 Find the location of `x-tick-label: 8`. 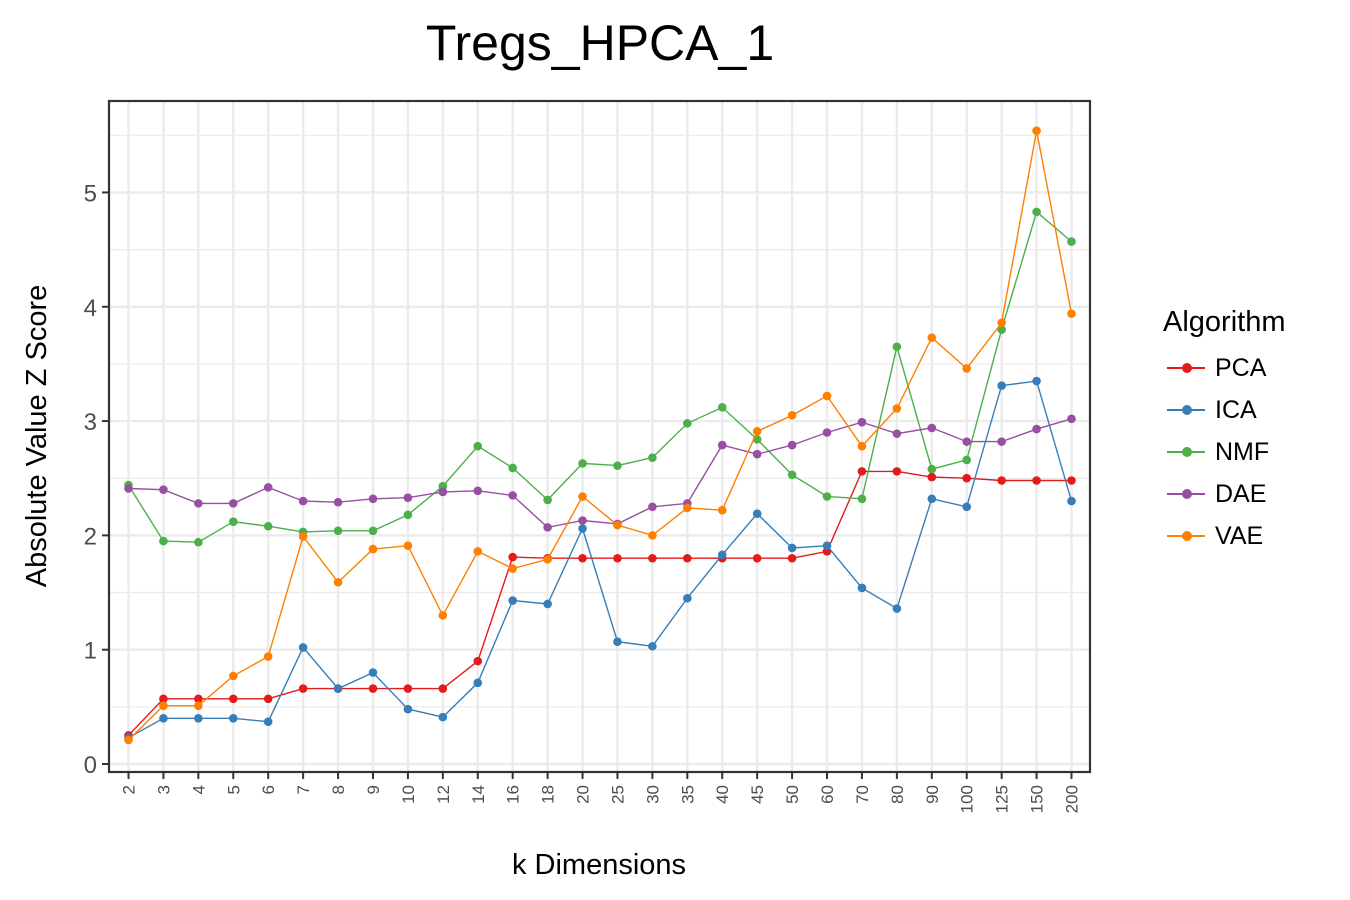

x-tick-label: 8 is located at coordinates (338, 789).